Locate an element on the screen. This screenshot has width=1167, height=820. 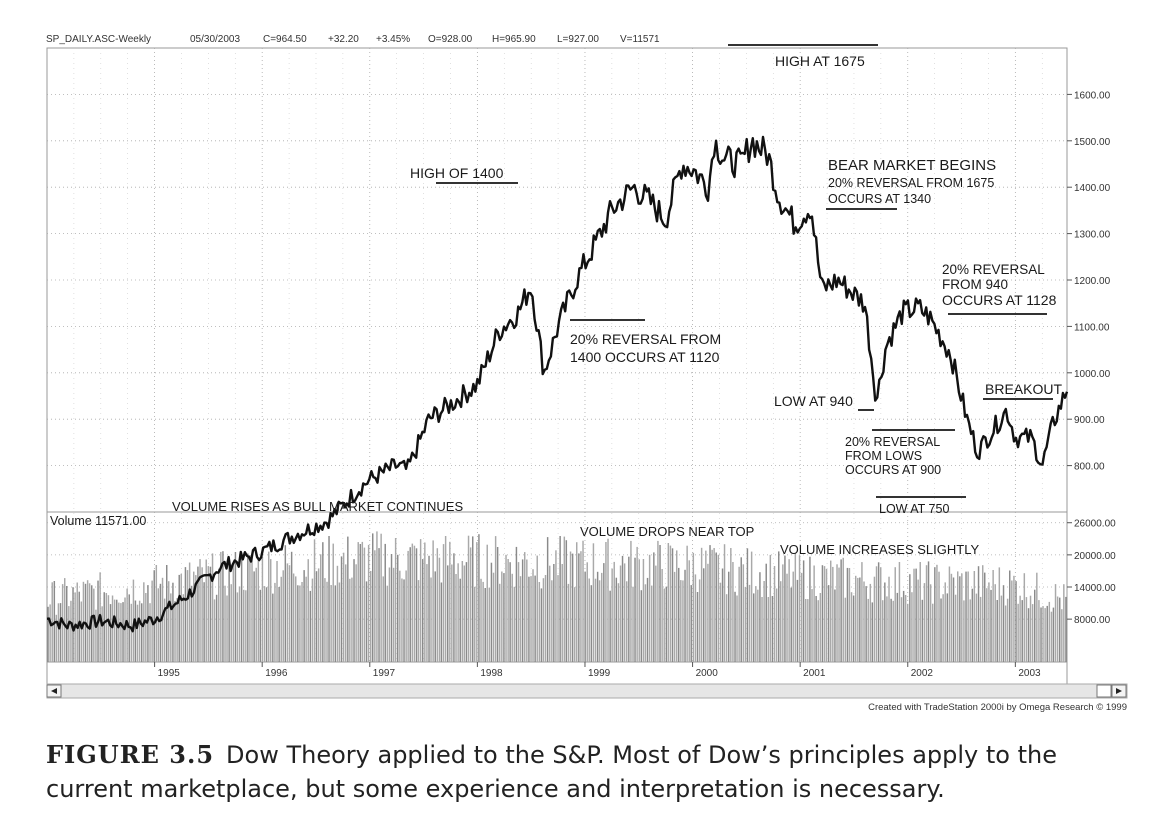
annotation-low-940: LOW AT 940 is located at coordinates (813, 401).